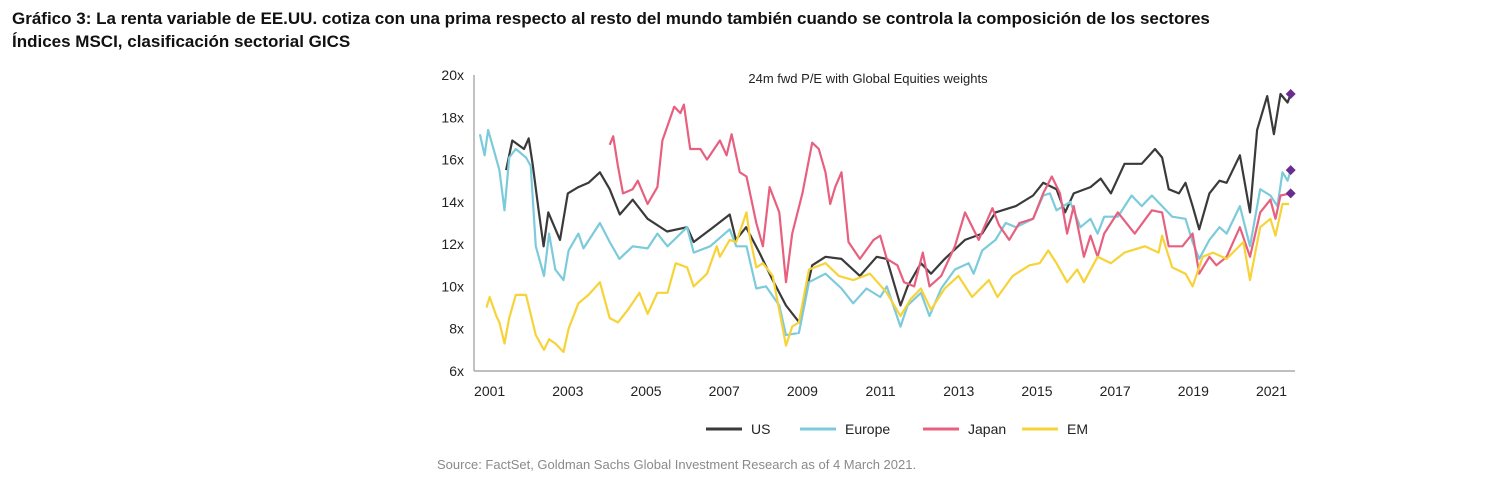  What do you see at coordinates (452, 244) in the screenshot?
I see `y-tick-label: 12x` at bounding box center [452, 244].